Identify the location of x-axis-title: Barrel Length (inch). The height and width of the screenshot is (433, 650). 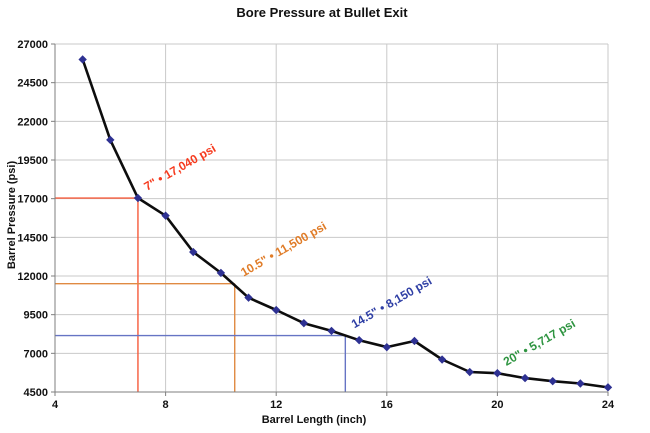
(314, 420).